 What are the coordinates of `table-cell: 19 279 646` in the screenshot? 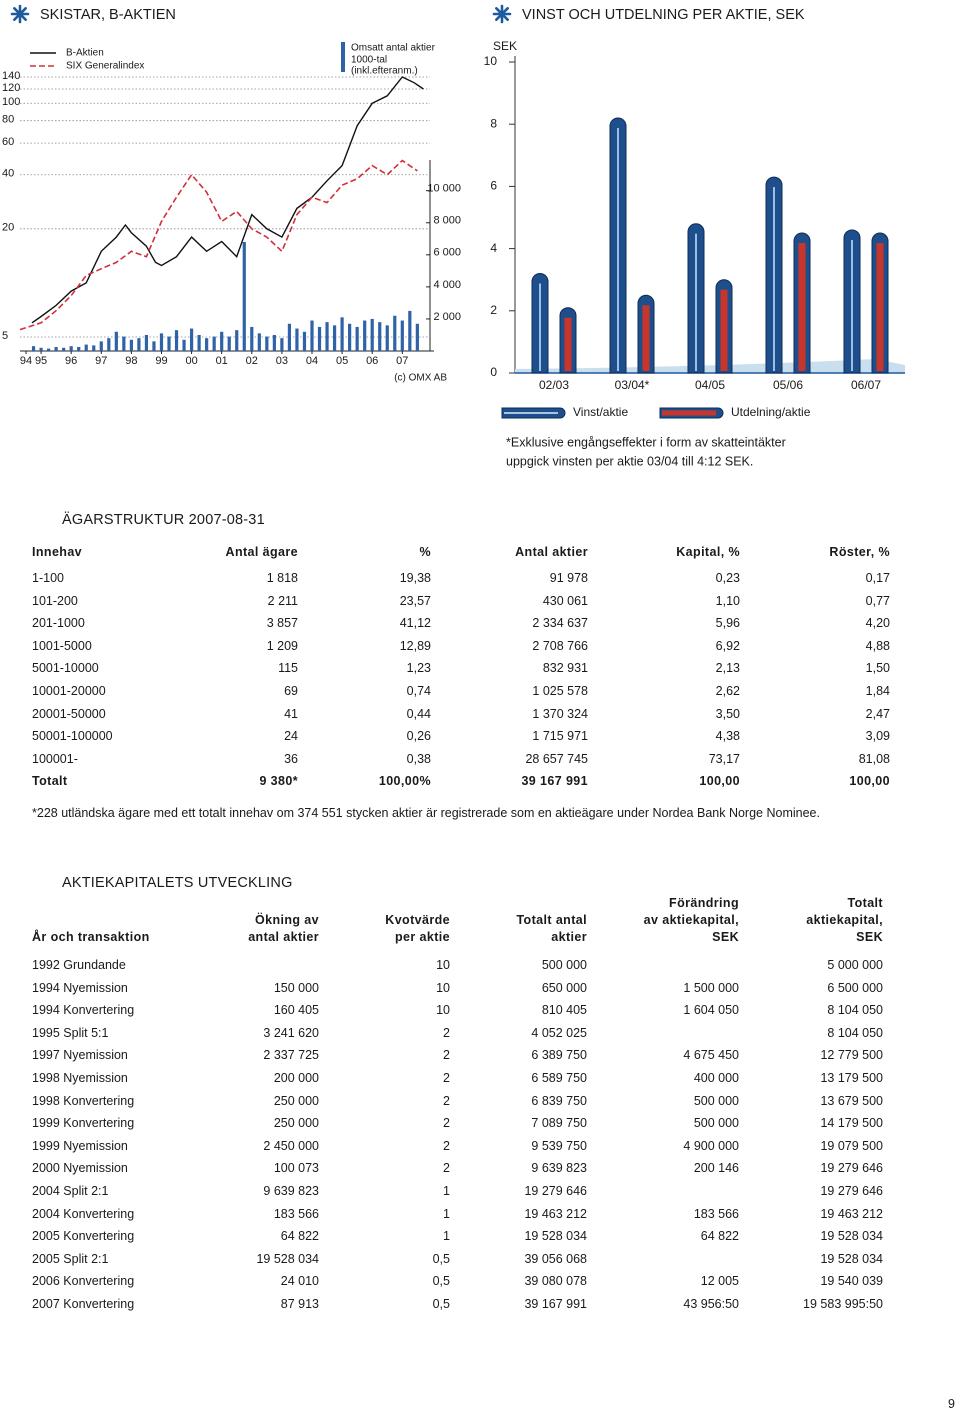 It's located at (851, 1168).